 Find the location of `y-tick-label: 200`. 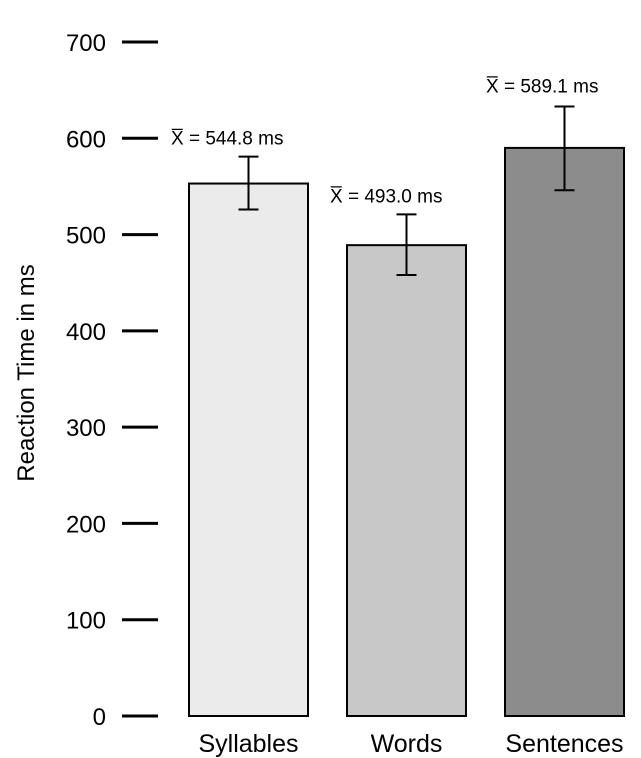

y-tick-label: 200 is located at coordinates (86, 524).